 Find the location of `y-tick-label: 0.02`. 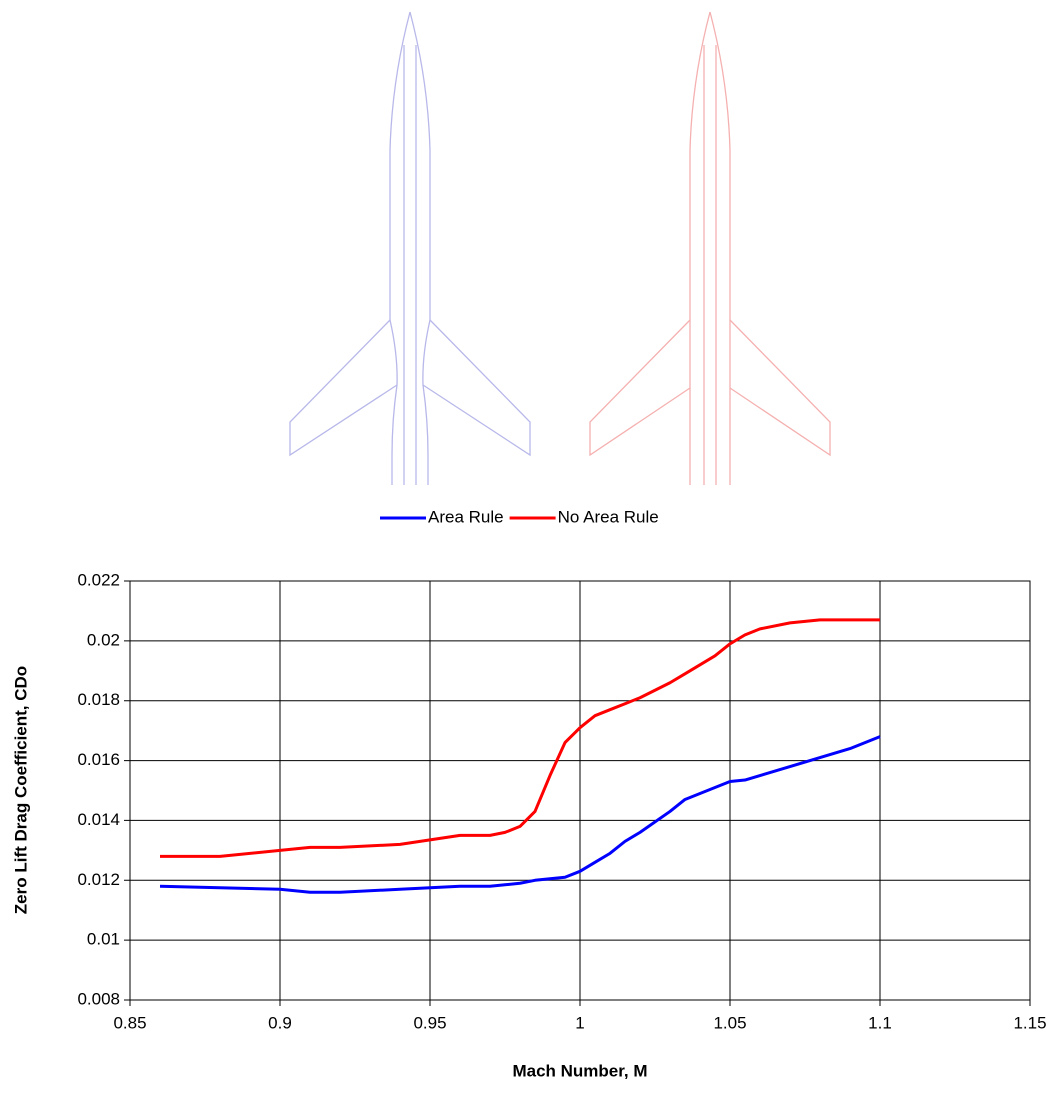

y-tick-label: 0.02 is located at coordinates (103, 639).